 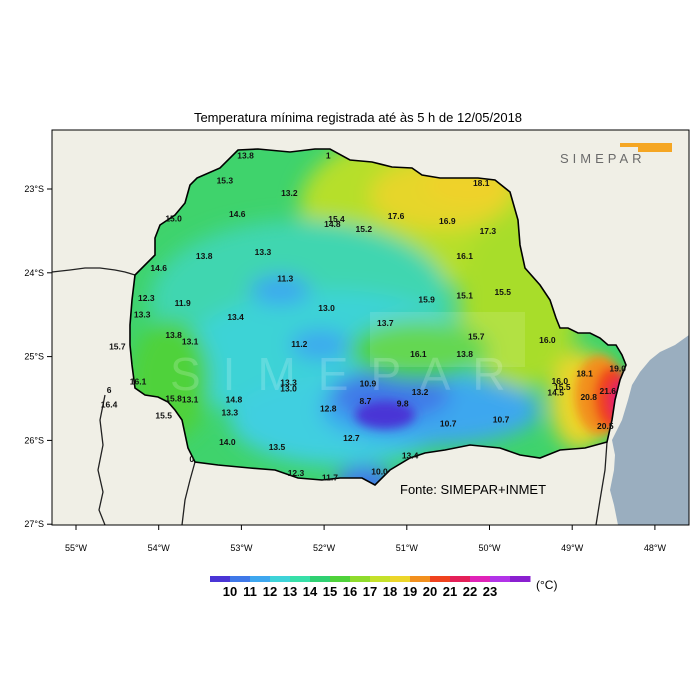 I want to click on colorbar-label: 10, so click(x=230, y=591).